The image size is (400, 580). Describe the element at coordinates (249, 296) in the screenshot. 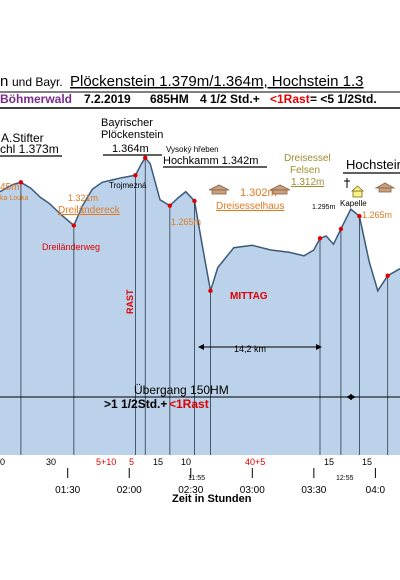

I see `mittag-label: MITTAG` at that location.